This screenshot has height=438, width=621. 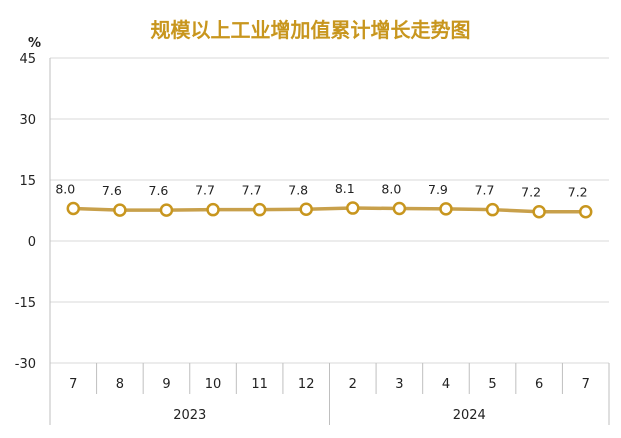 What do you see at coordinates (32, 242) in the screenshot?
I see `y-tick-label: 0` at bounding box center [32, 242].